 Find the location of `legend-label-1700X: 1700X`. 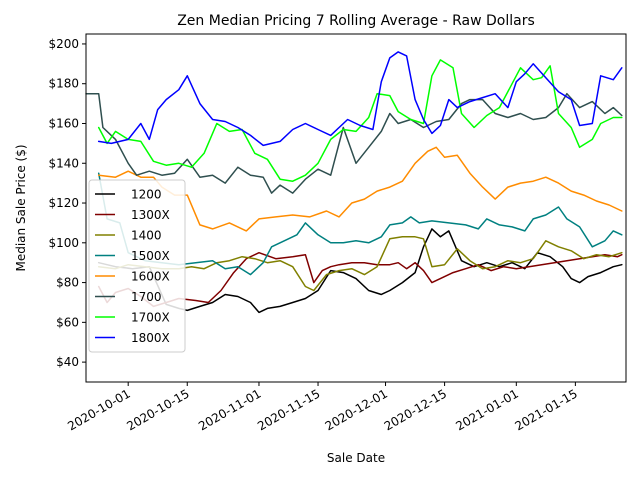

legend-label-1700X: 1700X is located at coordinates (150, 318).